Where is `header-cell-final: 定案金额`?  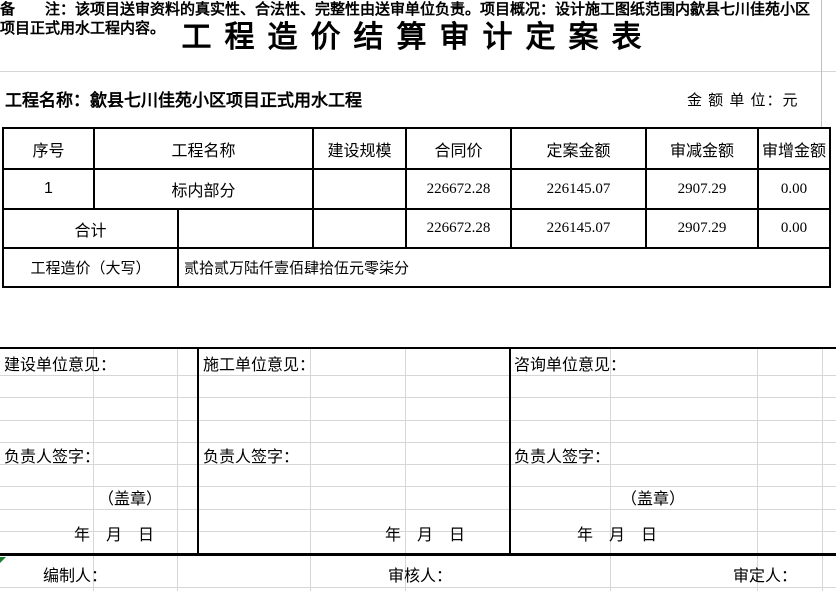
header-cell-final: 定案金额 is located at coordinates (579, 148).